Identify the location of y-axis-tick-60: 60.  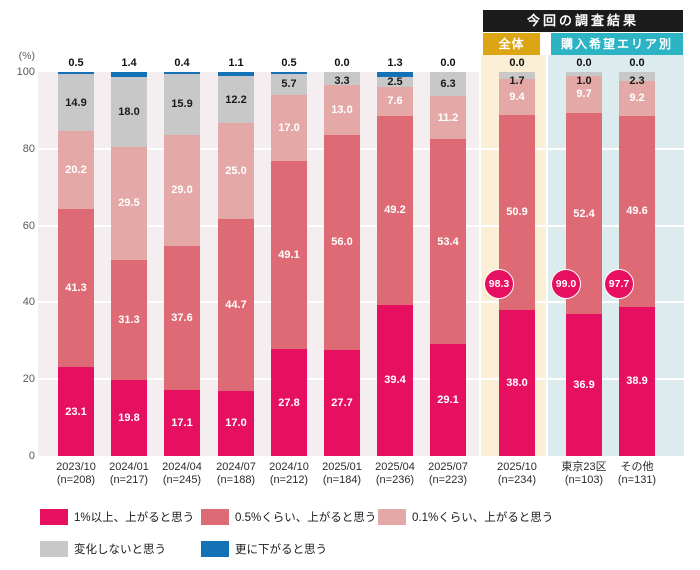
(28, 225).